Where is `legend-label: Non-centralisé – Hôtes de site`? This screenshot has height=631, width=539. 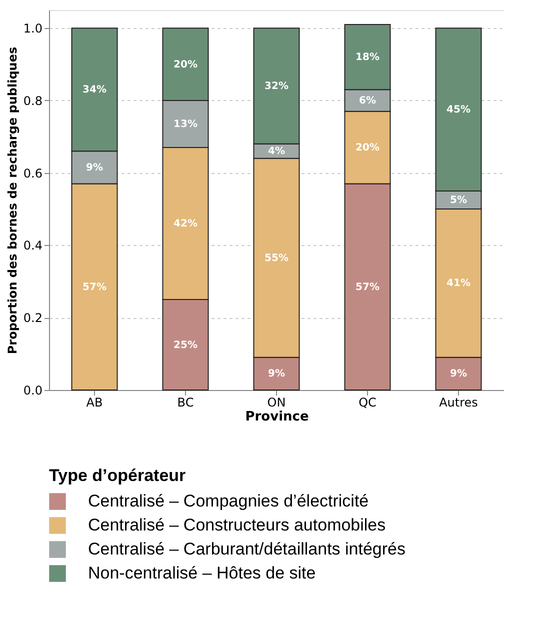 legend-label: Non-centralisé – Hôtes de site is located at coordinates (202, 573).